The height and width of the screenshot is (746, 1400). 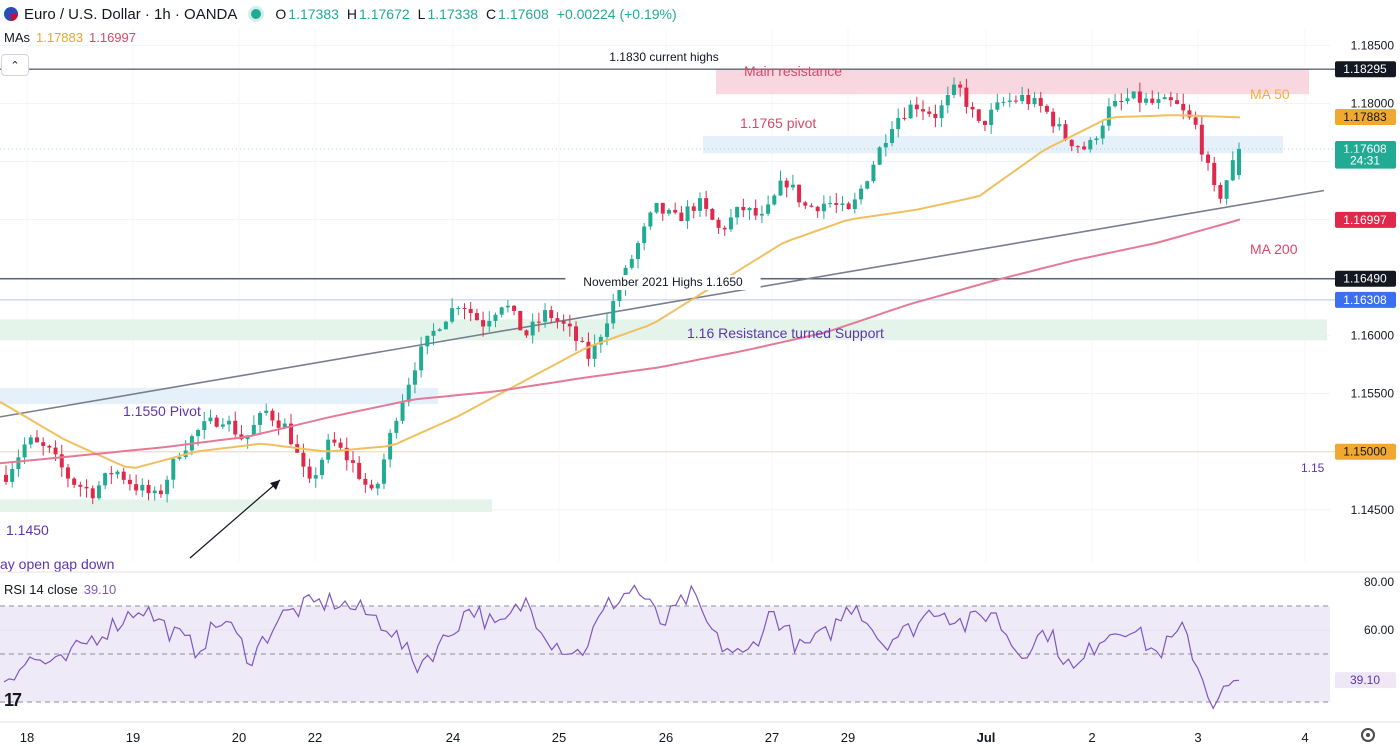 I want to click on ma50-label: MA 50, so click(x=1270, y=94).